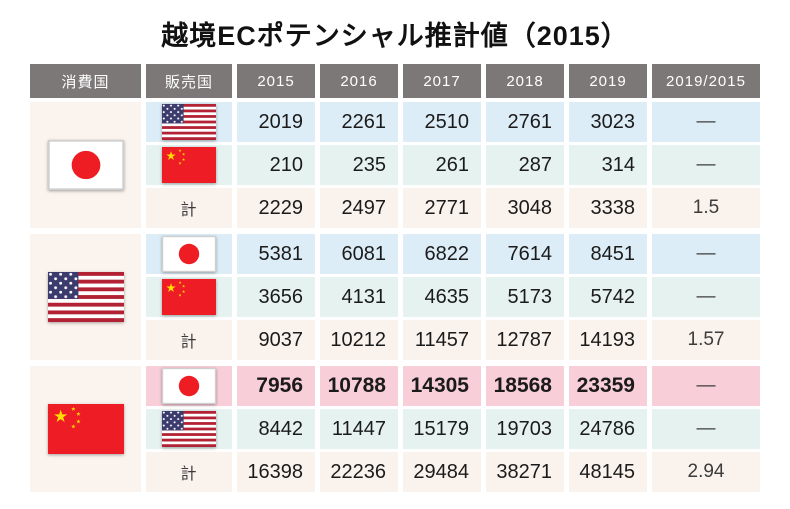 The height and width of the screenshot is (509, 790). I want to click on total-value-cell: 29484, so click(442, 472).